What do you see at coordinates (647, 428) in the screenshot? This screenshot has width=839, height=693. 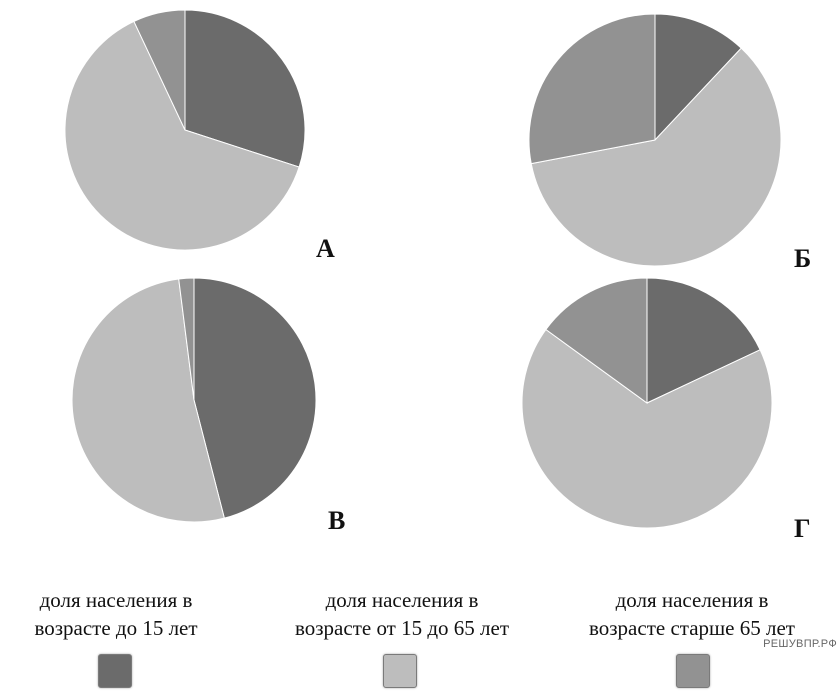 I see `pie-g-slice-15to65` at bounding box center [647, 428].